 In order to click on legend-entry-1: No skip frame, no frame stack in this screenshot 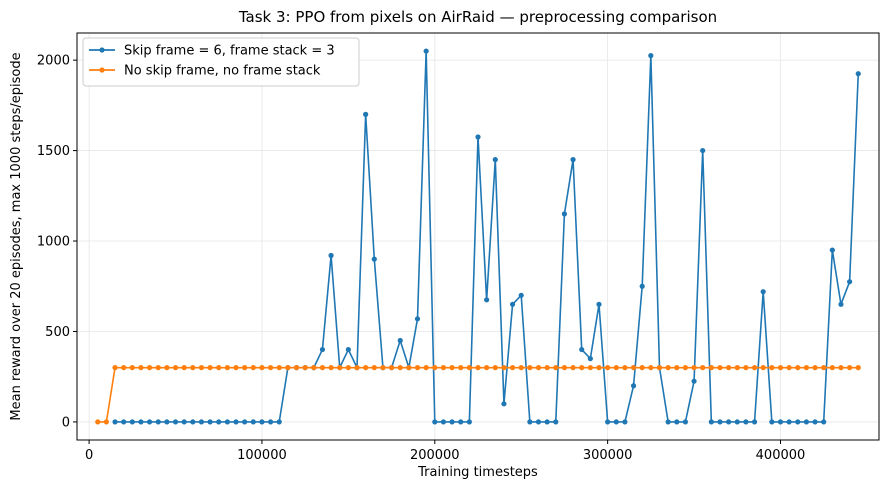, I will do `click(205, 71)`.